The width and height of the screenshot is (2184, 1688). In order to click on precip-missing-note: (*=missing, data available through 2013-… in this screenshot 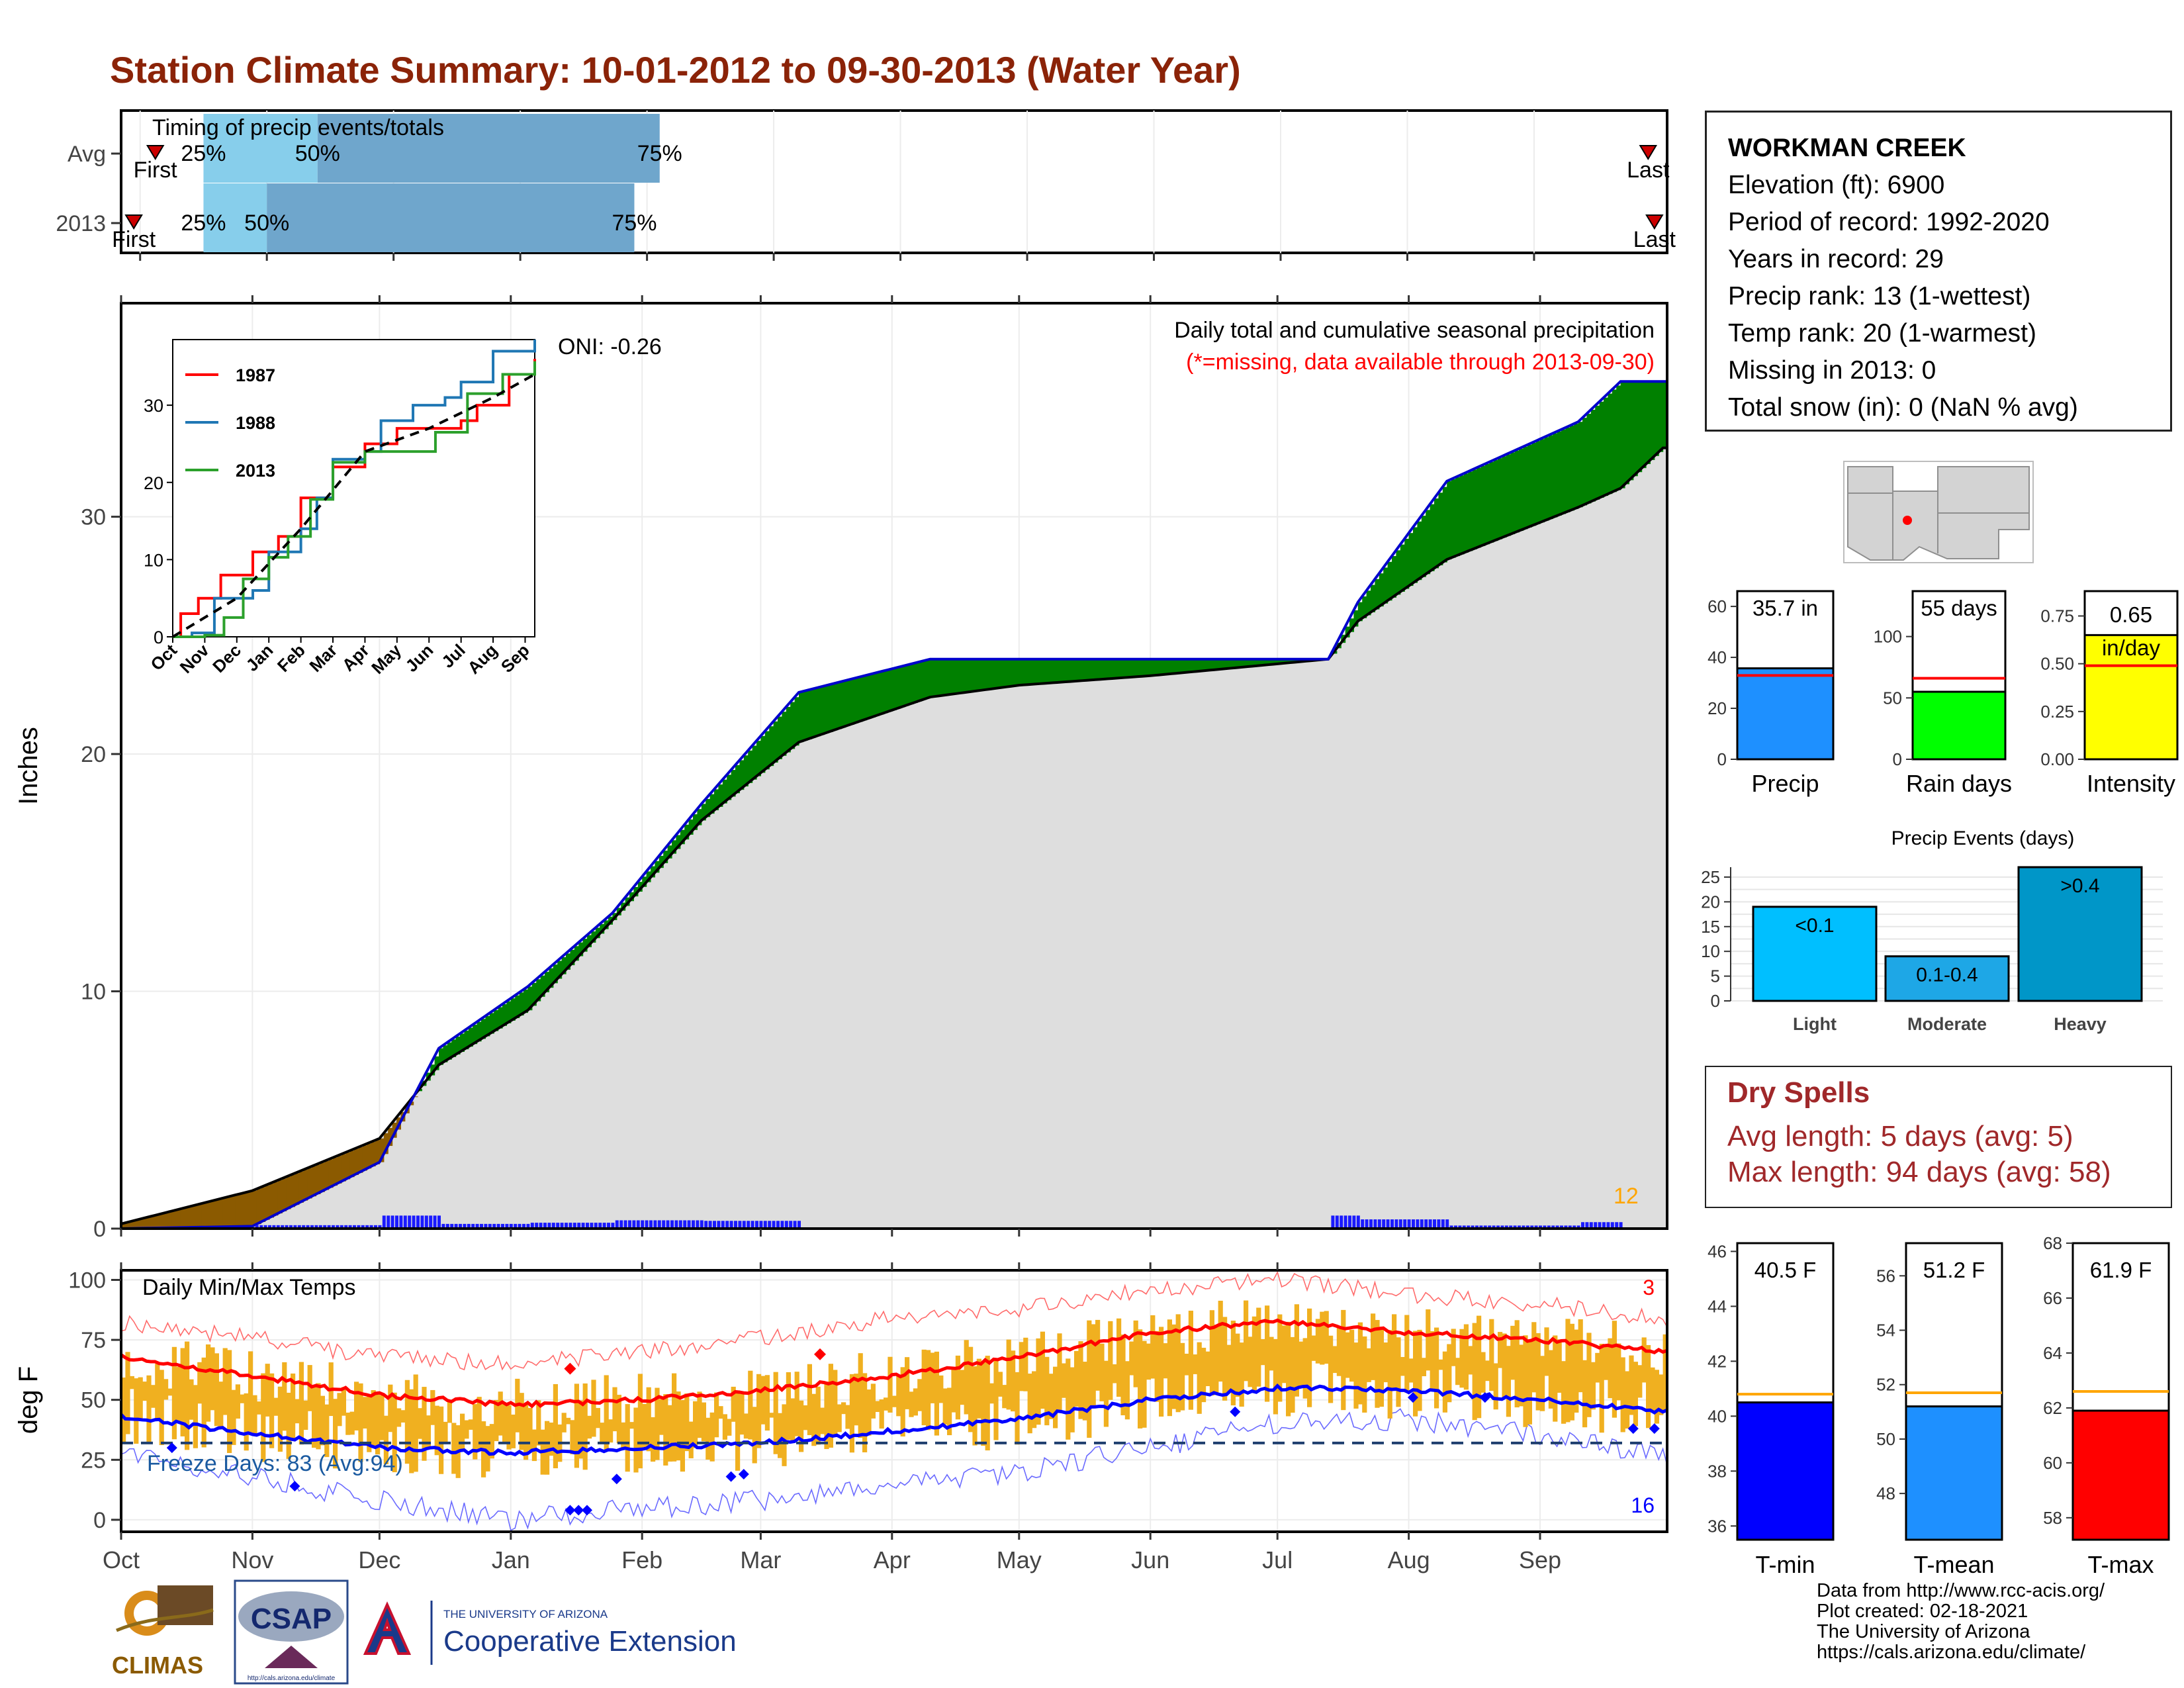, I will do `click(1420, 362)`.